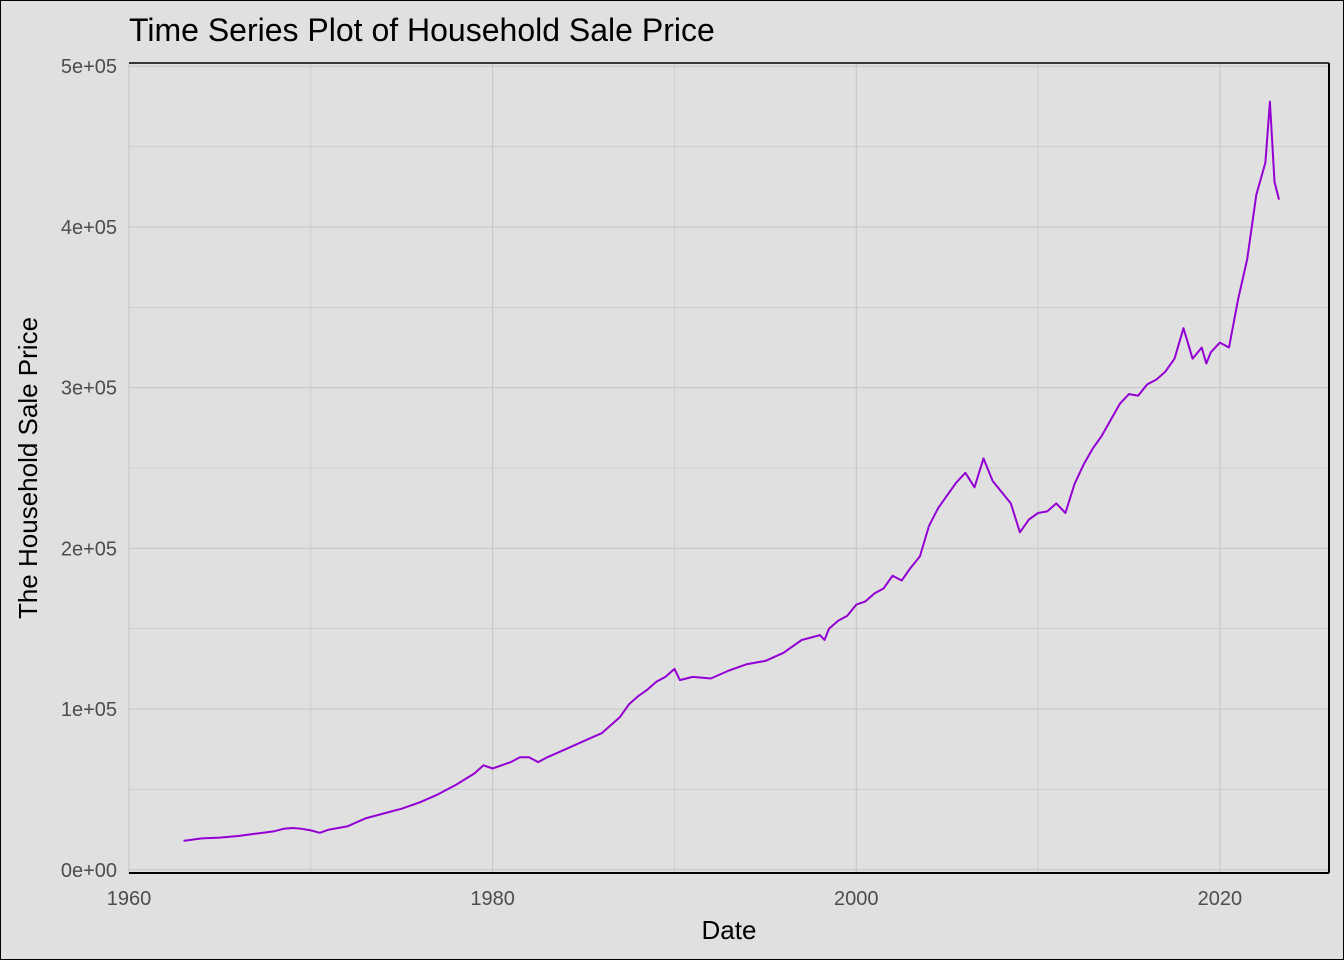 This screenshot has height=960, width=1344. What do you see at coordinates (492, 899) in the screenshot?
I see `x-tick-label: 1980` at bounding box center [492, 899].